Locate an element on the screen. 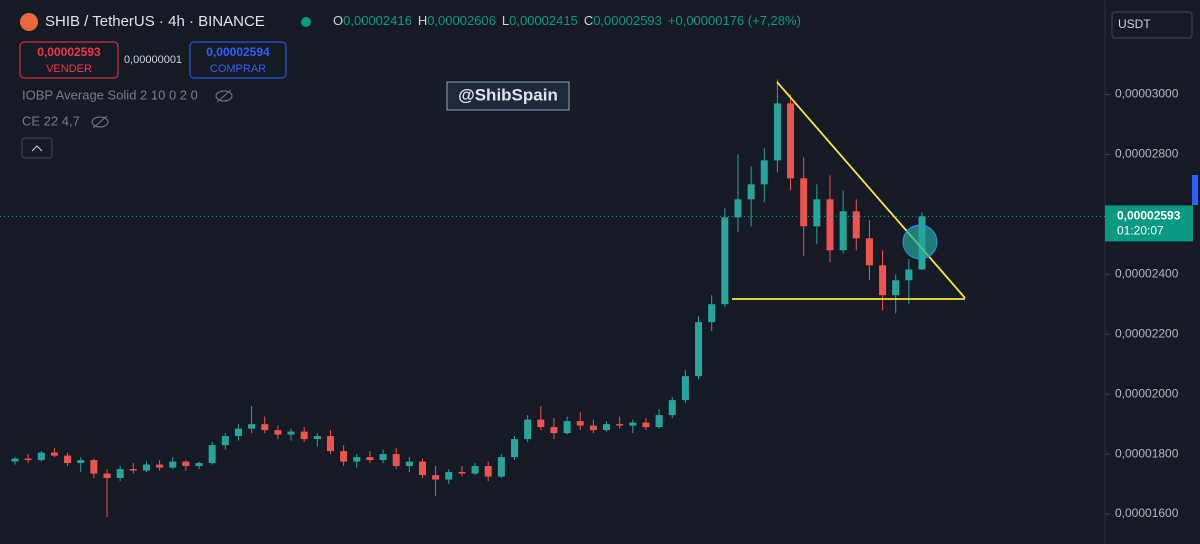 Image resolution: width=1200 pixels, height=544 pixels. symbol-icon is located at coordinates (29, 22).